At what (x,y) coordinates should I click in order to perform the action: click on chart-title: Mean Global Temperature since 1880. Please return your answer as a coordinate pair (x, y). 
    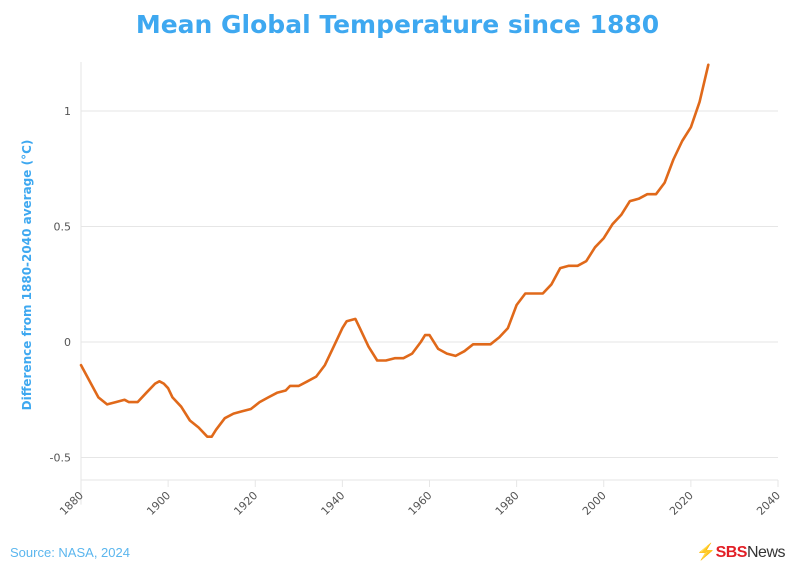
    Looking at the image, I should click on (397, 24).